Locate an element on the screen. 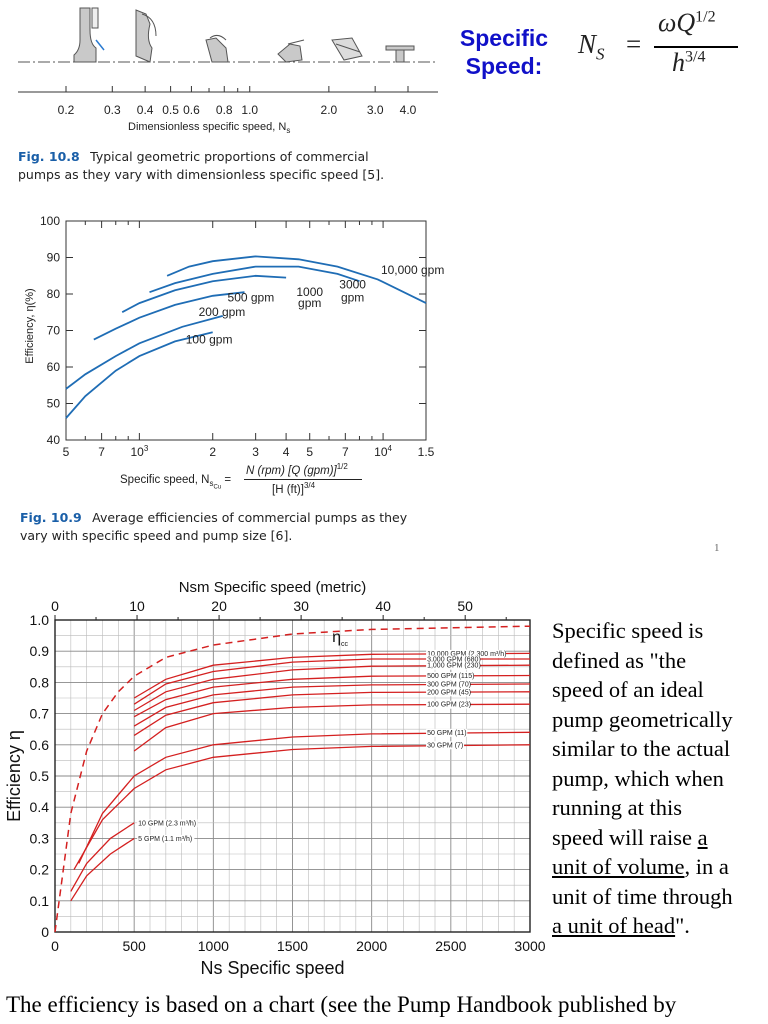  fig109-x-tick-label: 5 is located at coordinates (309, 452).